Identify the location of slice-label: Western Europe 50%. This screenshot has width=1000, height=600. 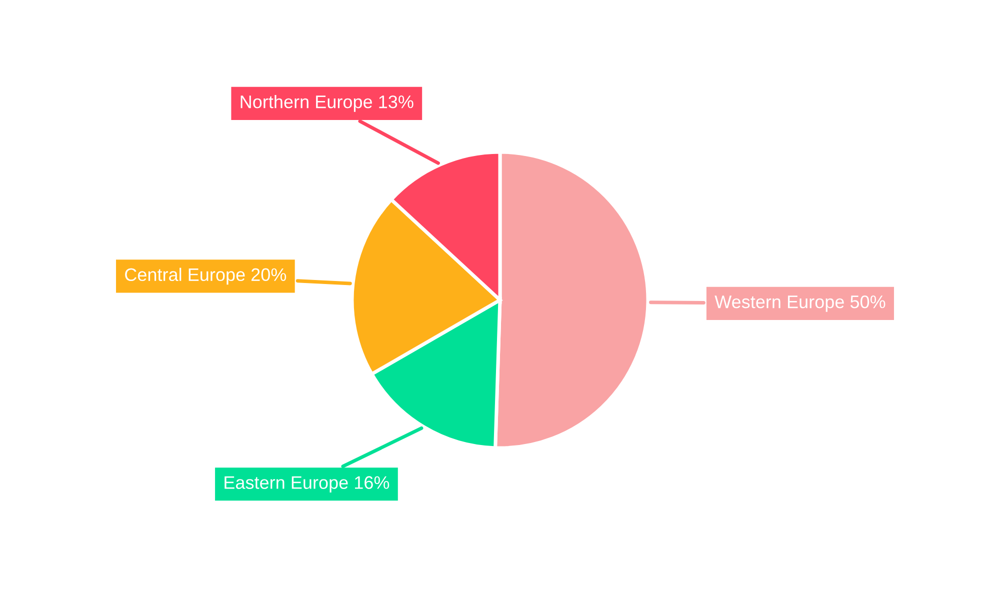
(800, 303).